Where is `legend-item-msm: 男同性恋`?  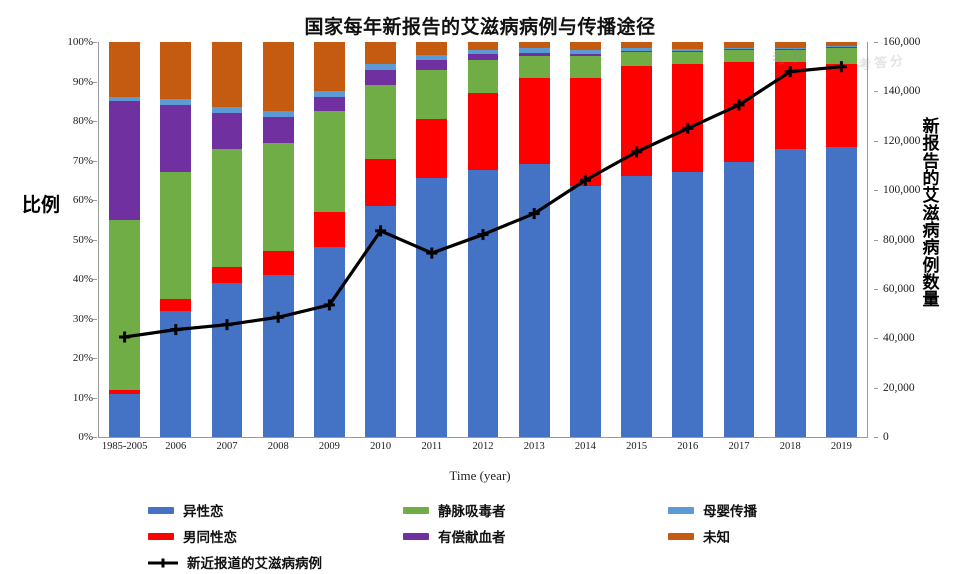
legend-item-msm: 男同性恋 is located at coordinates (192, 536).